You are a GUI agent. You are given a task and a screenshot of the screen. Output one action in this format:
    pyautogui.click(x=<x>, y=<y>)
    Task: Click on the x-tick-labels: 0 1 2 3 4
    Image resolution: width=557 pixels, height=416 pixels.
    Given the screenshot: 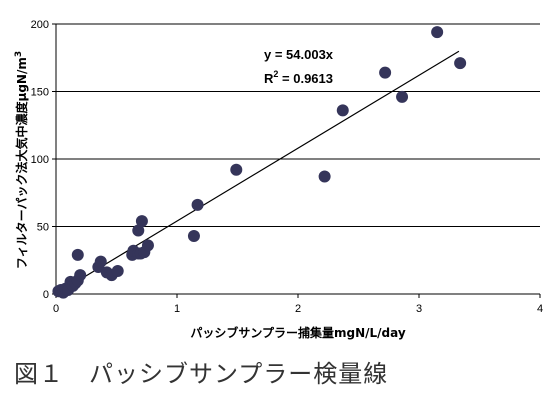 What is the action you would take?
    pyautogui.click(x=298, y=304)
    